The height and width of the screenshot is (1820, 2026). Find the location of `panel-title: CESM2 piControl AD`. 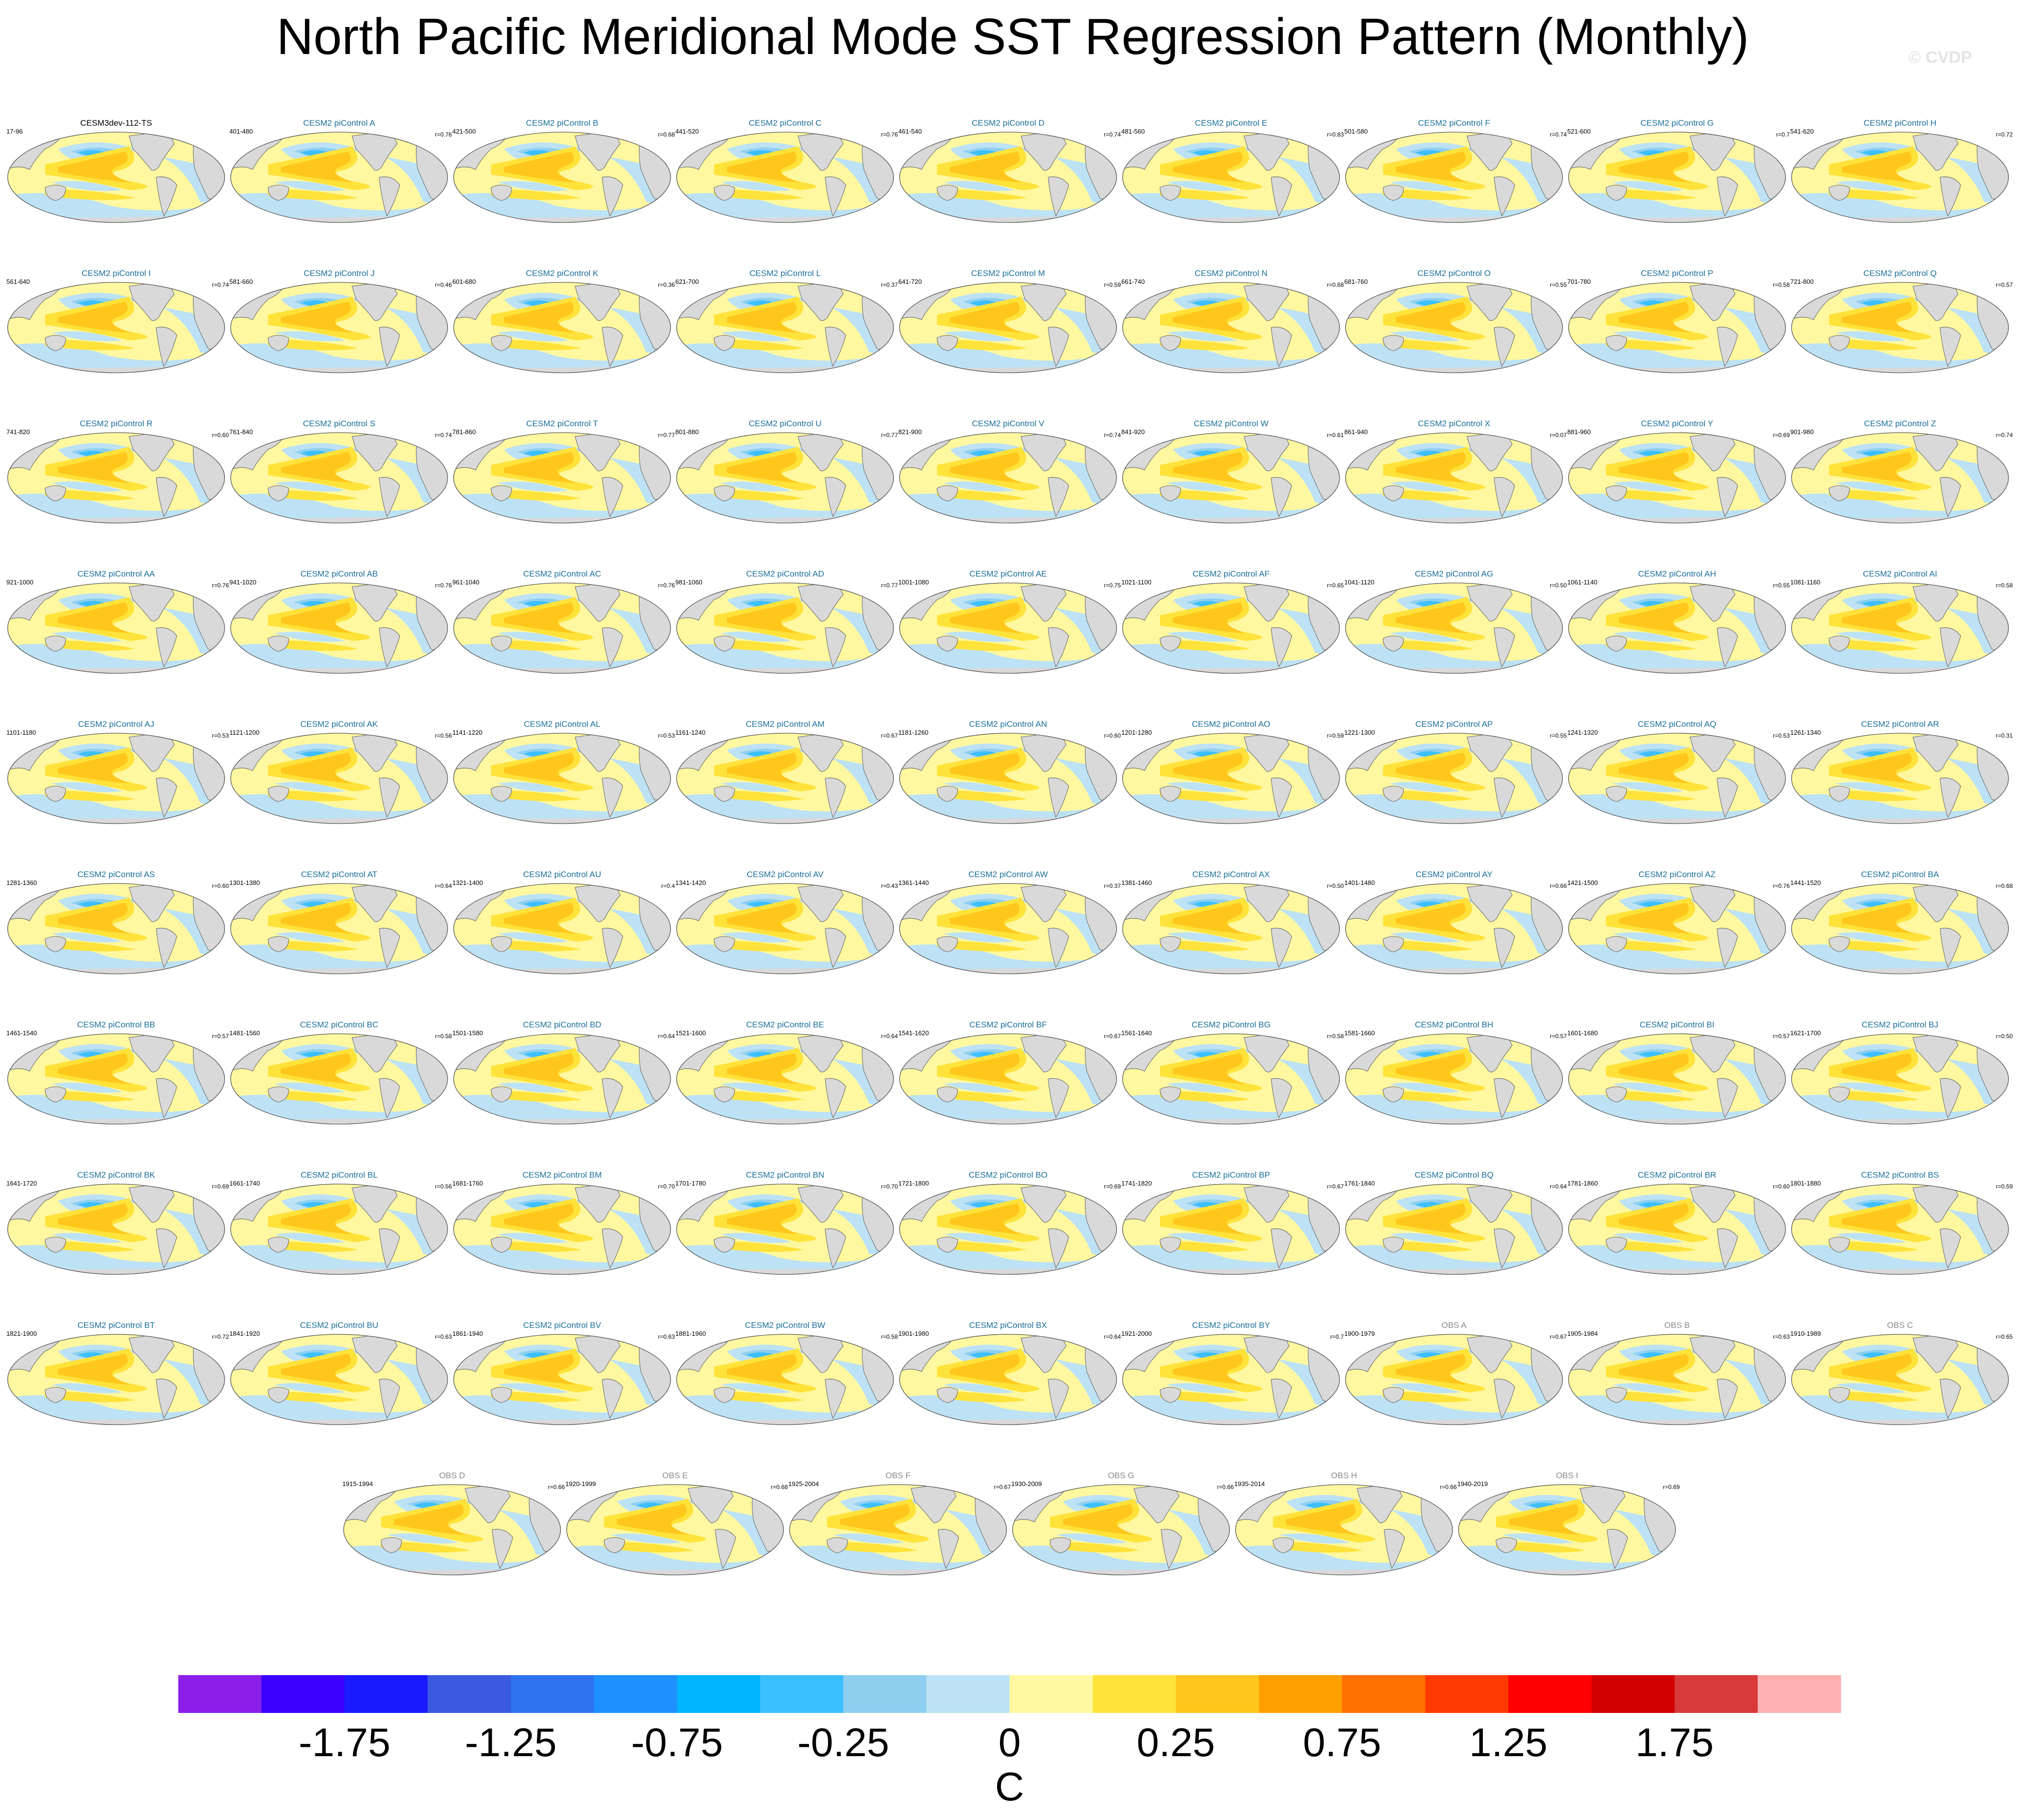

panel-title: CESM2 piControl AD is located at coordinates (785, 574).